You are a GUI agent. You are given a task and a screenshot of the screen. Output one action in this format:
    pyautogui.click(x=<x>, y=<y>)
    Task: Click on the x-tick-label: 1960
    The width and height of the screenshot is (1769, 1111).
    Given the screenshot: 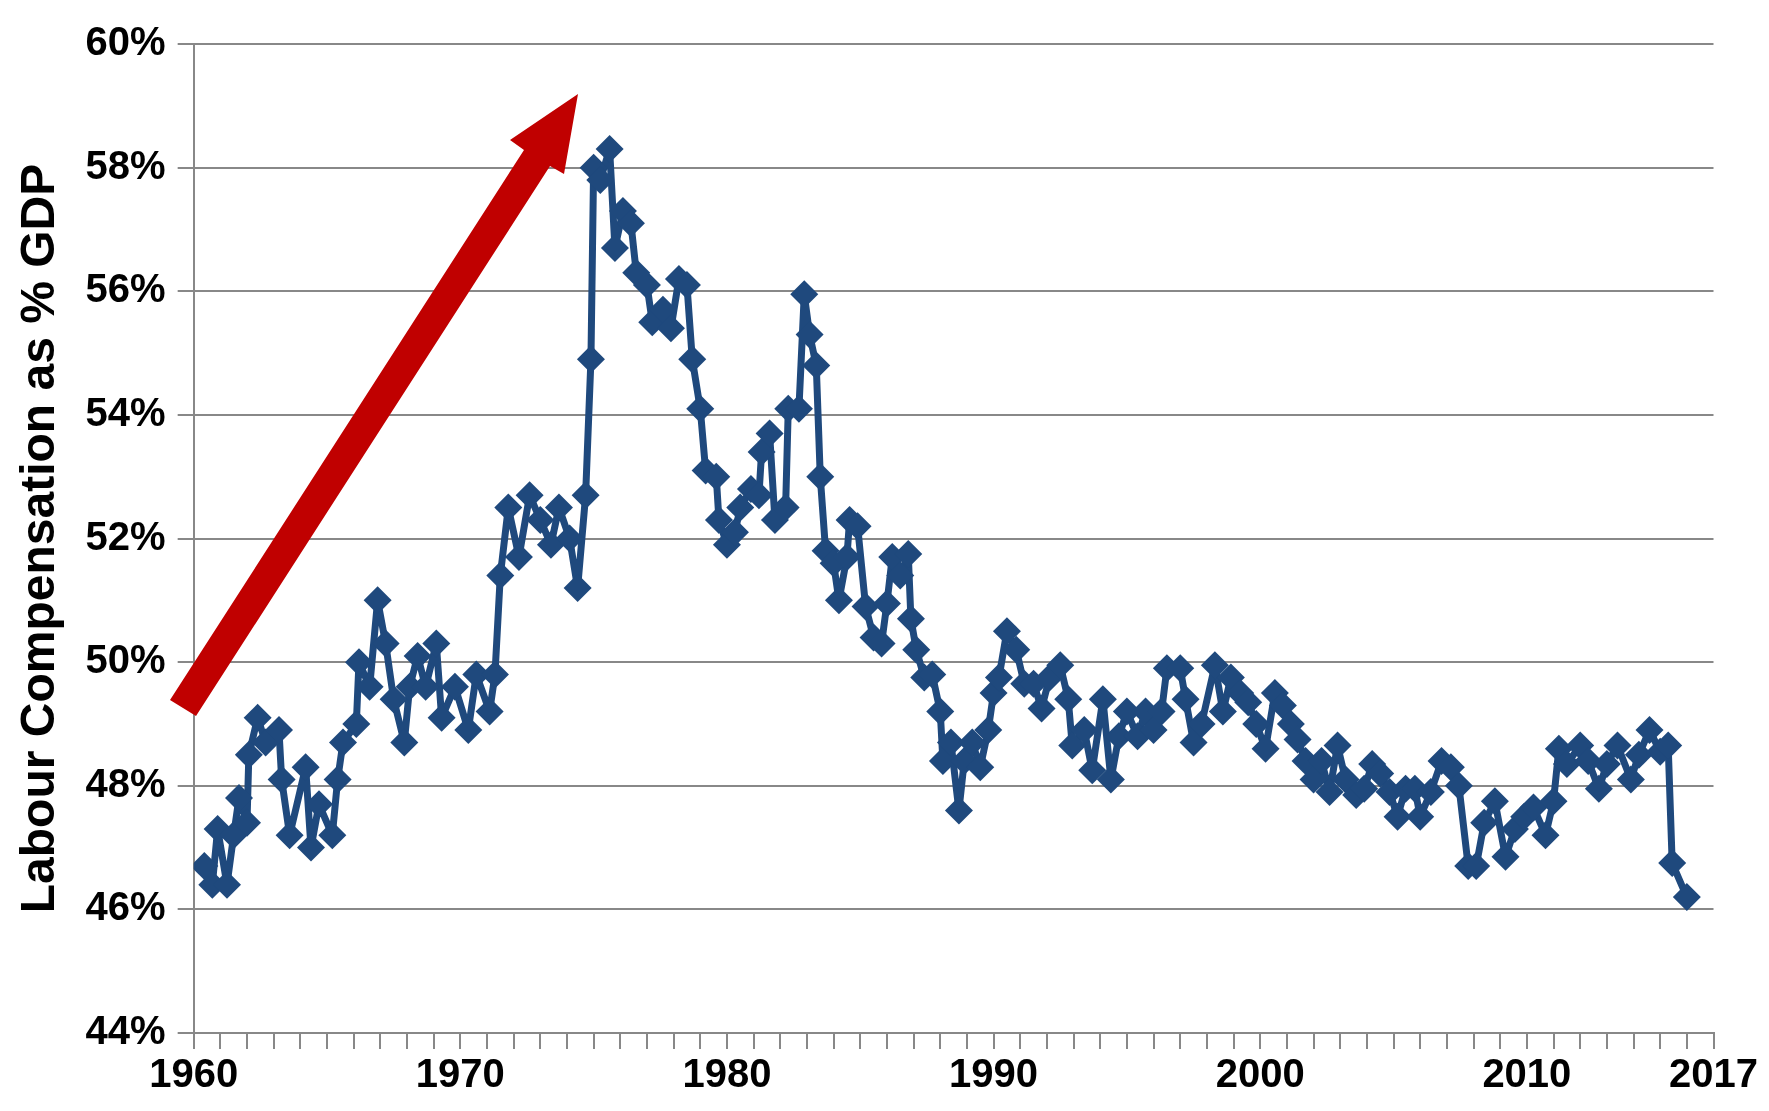 What is the action you would take?
    pyautogui.click(x=194, y=1073)
    